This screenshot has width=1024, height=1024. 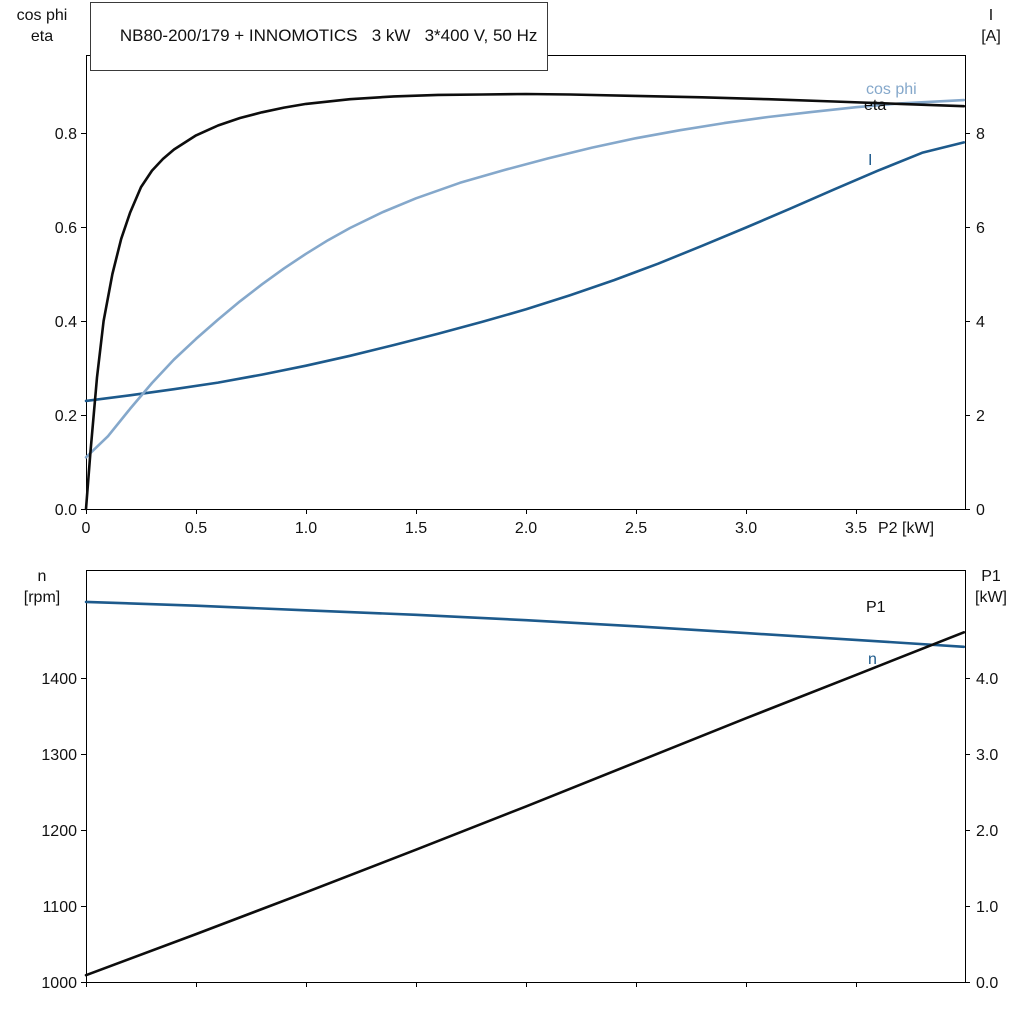 I want to click on top-x-tick-label: 2.0, so click(x=526, y=528).